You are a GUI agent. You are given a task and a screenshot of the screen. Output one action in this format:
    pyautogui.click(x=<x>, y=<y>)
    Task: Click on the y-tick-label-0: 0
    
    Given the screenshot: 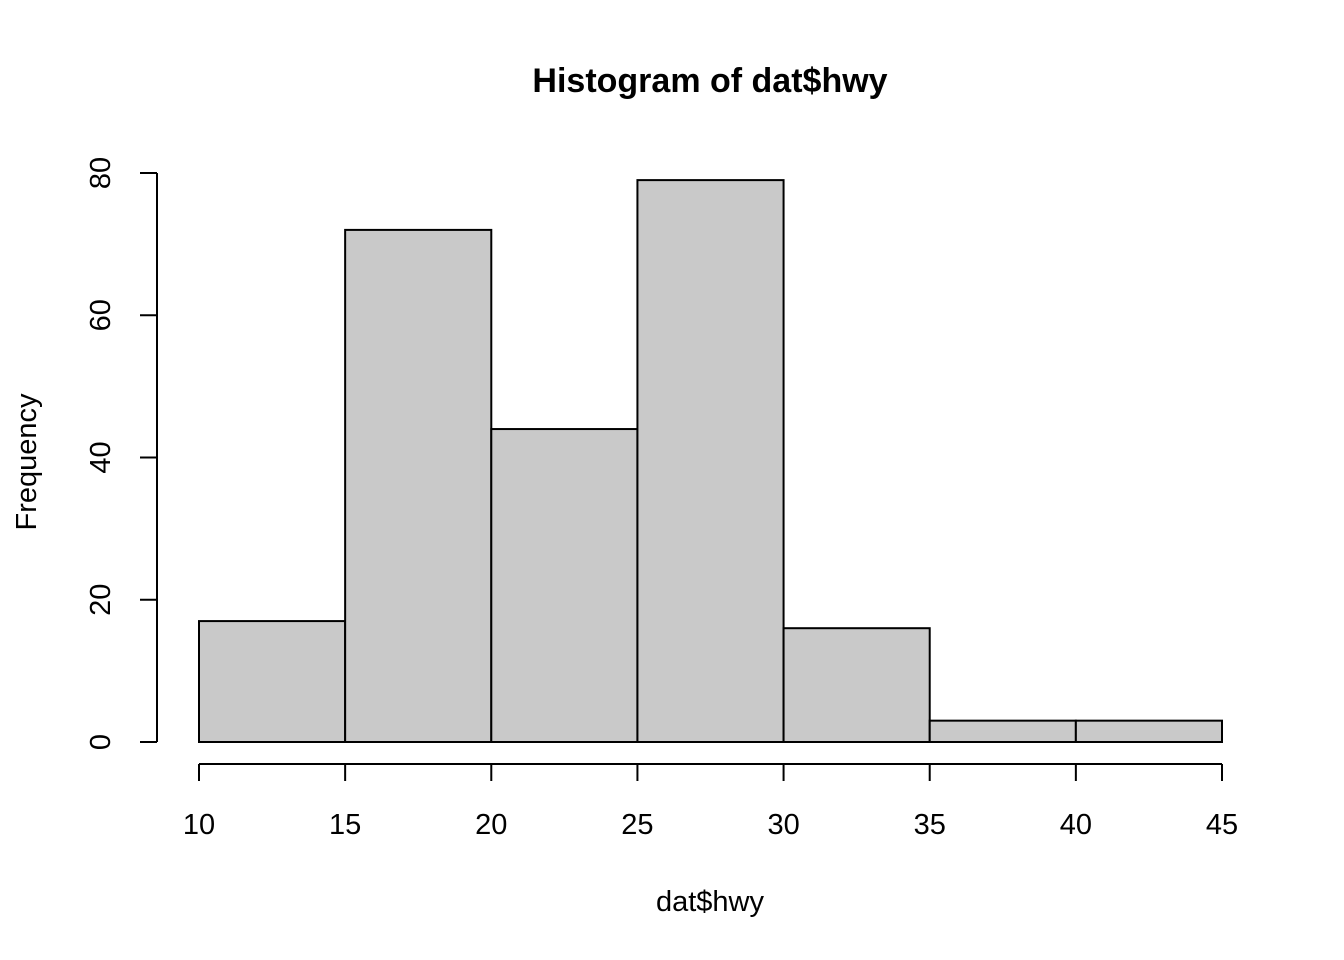 What is the action you would take?
    pyautogui.click(x=101, y=742)
    